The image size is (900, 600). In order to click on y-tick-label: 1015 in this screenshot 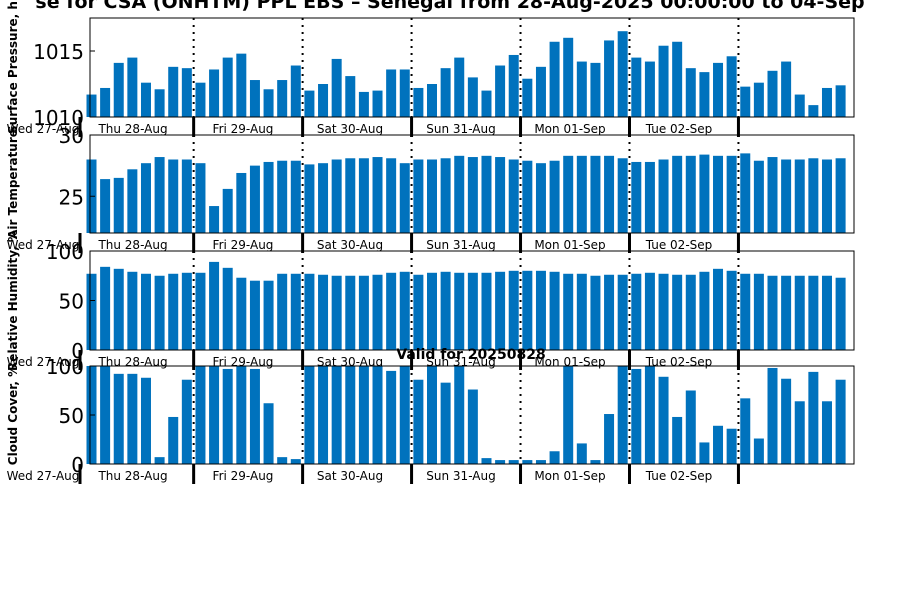, I will do `click(58, 52)`.